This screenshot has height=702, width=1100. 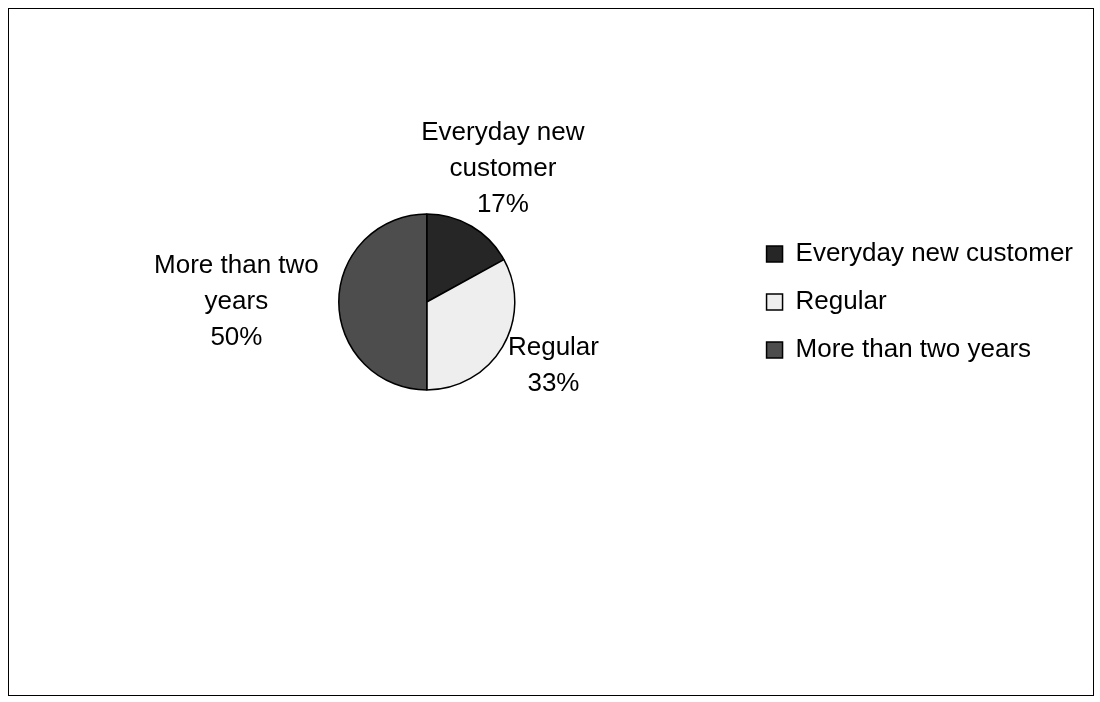 What do you see at coordinates (503, 149) in the screenshot?
I see `slice-label: Everyday new customer` at bounding box center [503, 149].